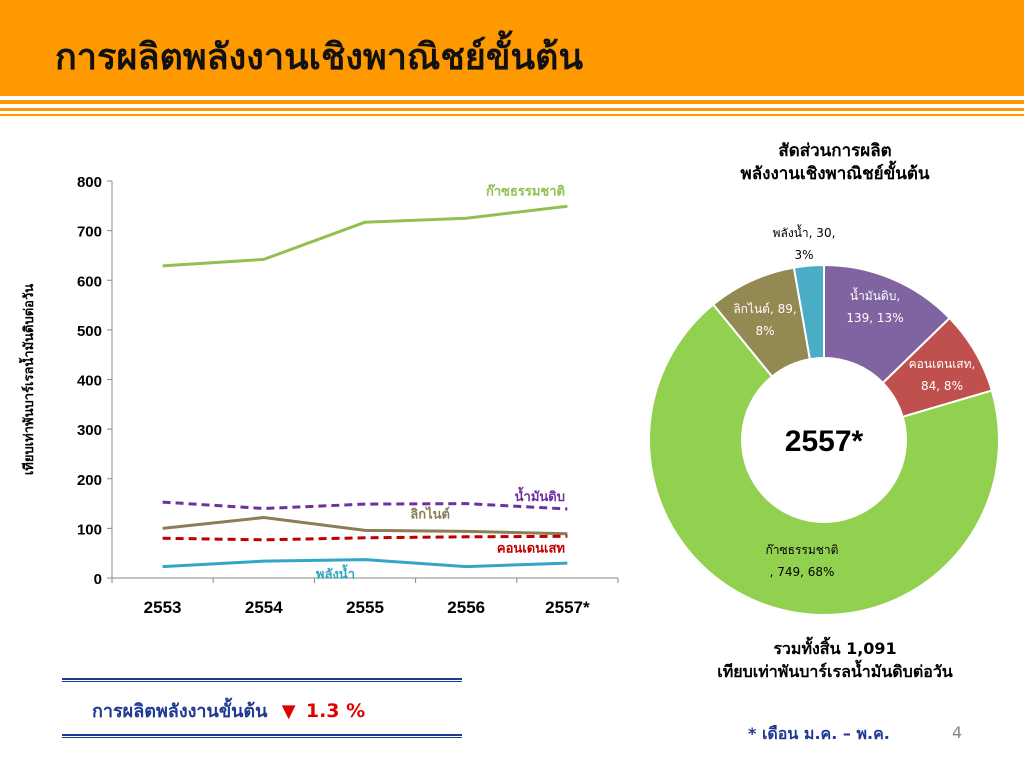 Image resolution: width=1024 pixels, height=768 pixels. Describe the element at coordinates (335, 711) in the screenshot. I see `summary-value: 1.3 %` at that location.